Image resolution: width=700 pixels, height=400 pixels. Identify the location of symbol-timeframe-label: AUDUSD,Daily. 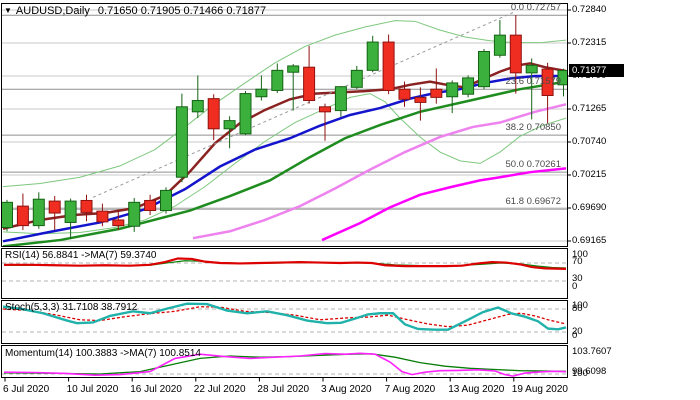
(52, 11).